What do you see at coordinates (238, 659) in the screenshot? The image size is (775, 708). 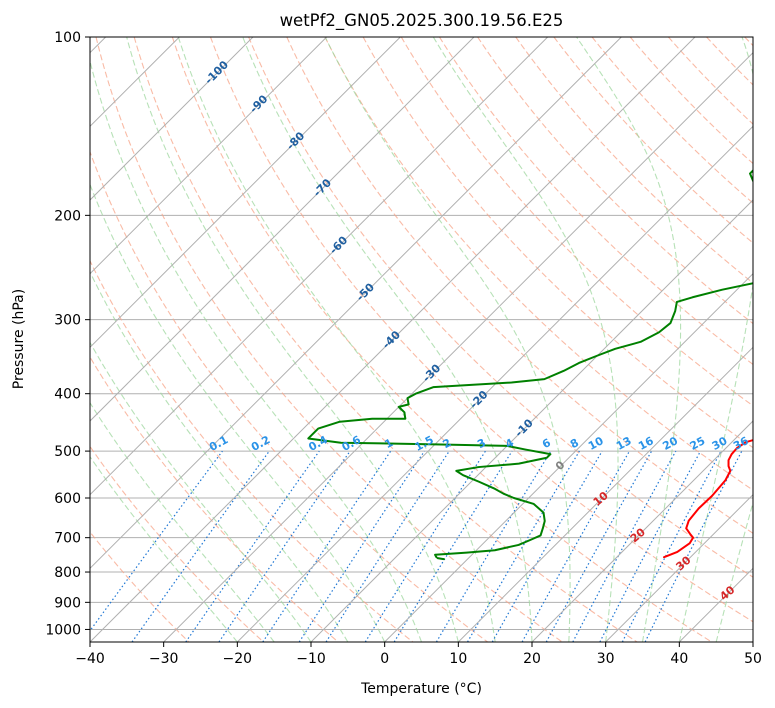 I see `x-tick-label: −20` at bounding box center [238, 659].